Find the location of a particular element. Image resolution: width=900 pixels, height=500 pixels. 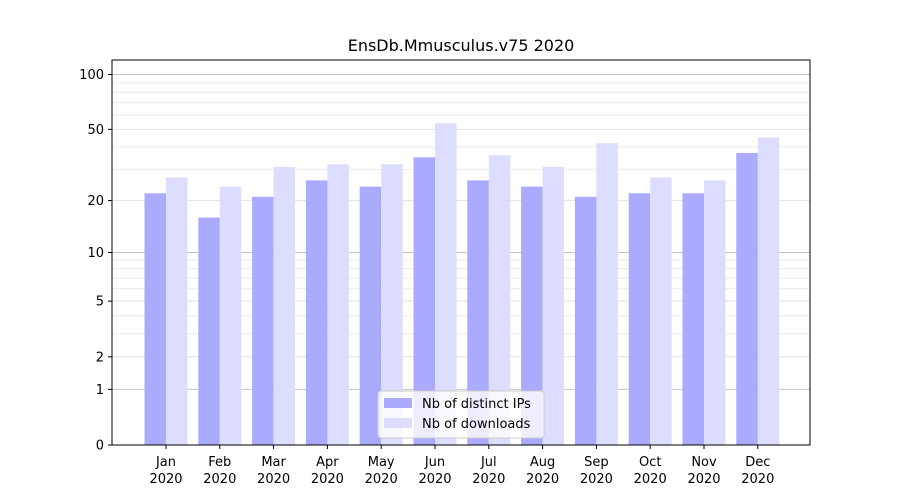

x-tick-label-month: Feb is located at coordinates (219, 462).